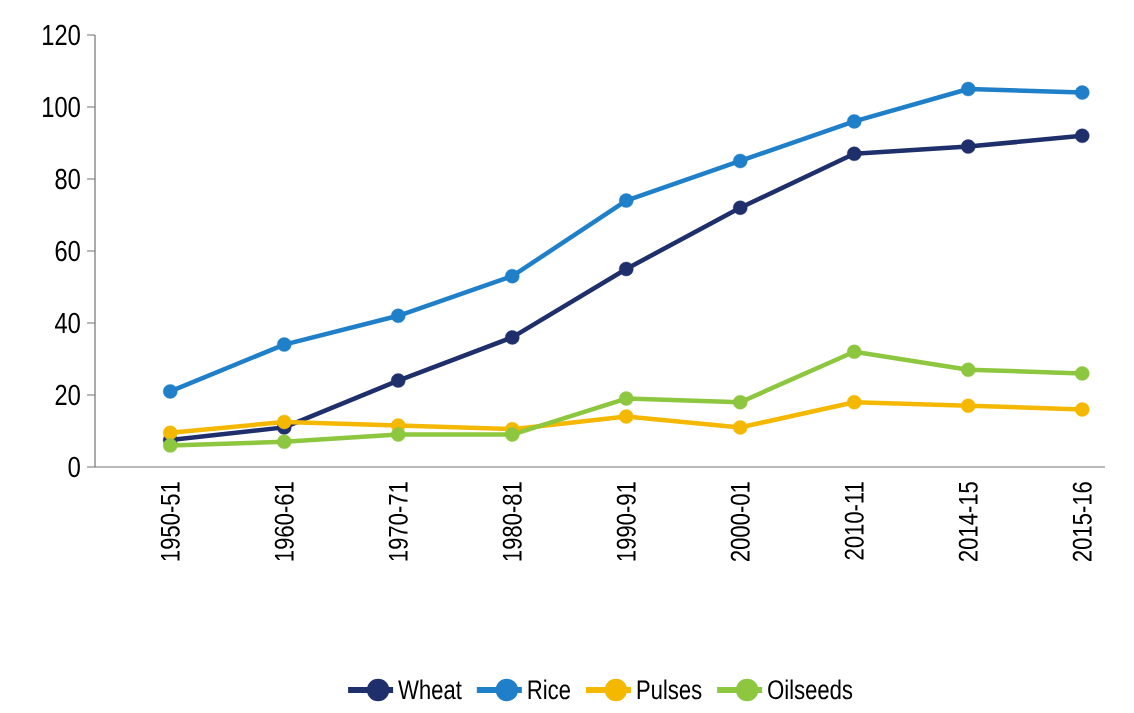  What do you see at coordinates (67, 323) in the screenshot?
I see `y-tick-label: 40` at bounding box center [67, 323].